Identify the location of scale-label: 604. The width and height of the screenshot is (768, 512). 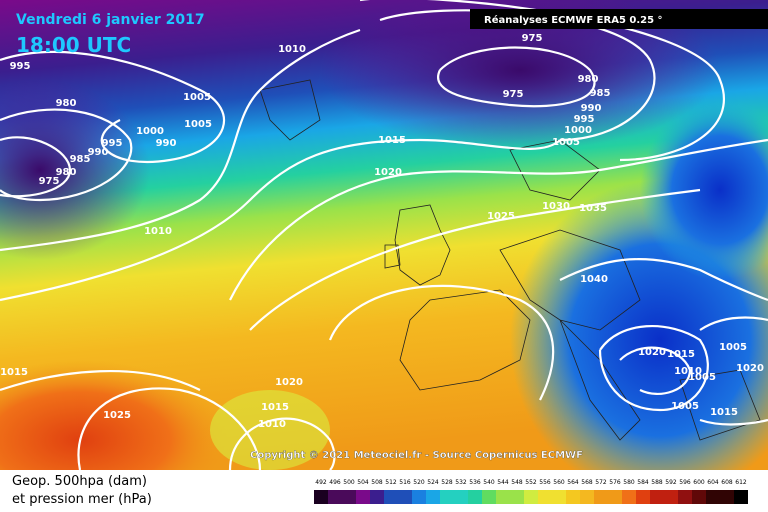
(713, 482).